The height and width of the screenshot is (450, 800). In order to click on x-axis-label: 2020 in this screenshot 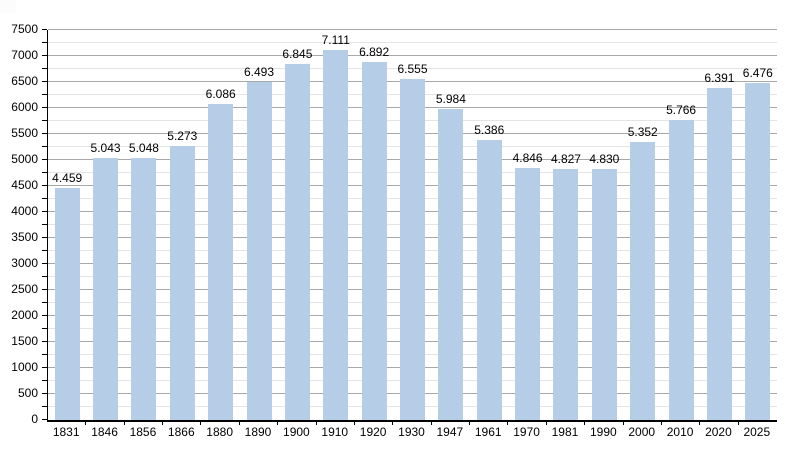, I will do `click(718, 432)`.